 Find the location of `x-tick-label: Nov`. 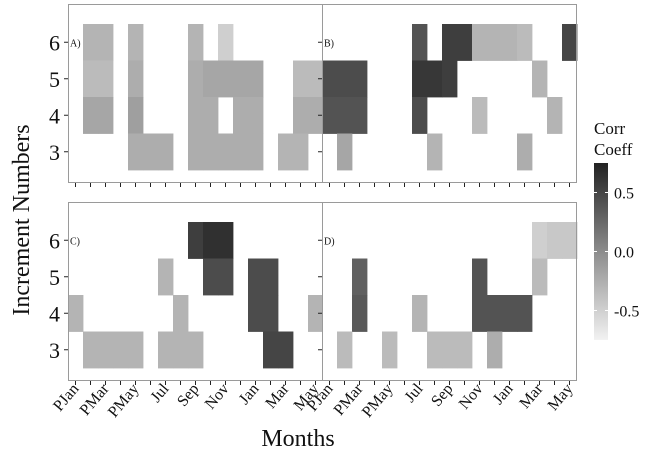

x-tick-label: Nov is located at coordinates (471, 397).